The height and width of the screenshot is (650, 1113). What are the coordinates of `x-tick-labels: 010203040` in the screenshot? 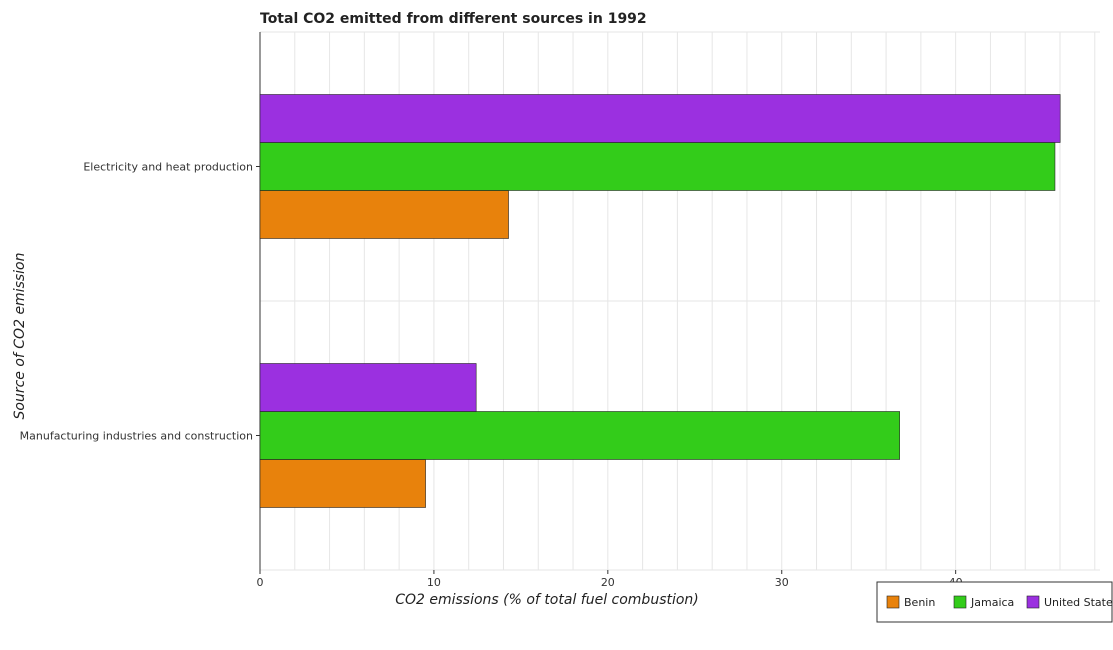 It's located at (610, 579).